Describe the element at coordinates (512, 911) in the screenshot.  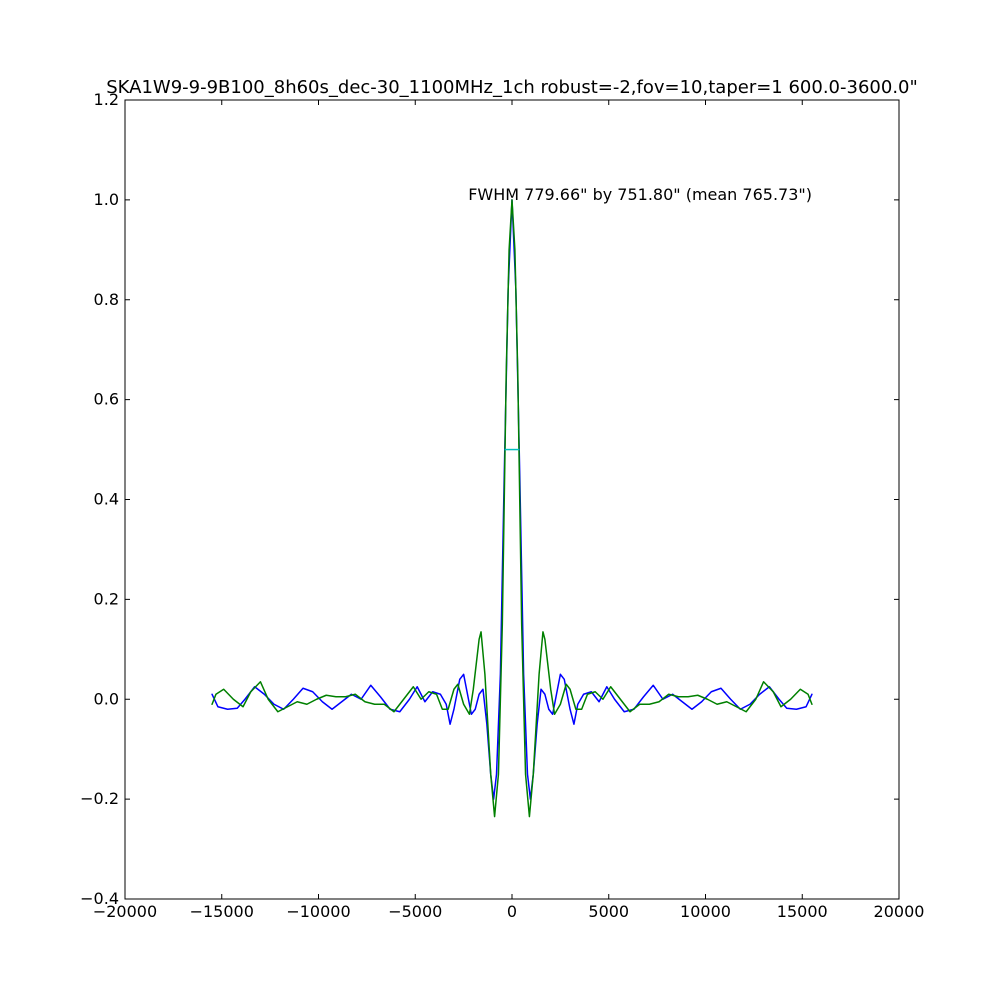
I see `x-tick-label: 0` at that location.